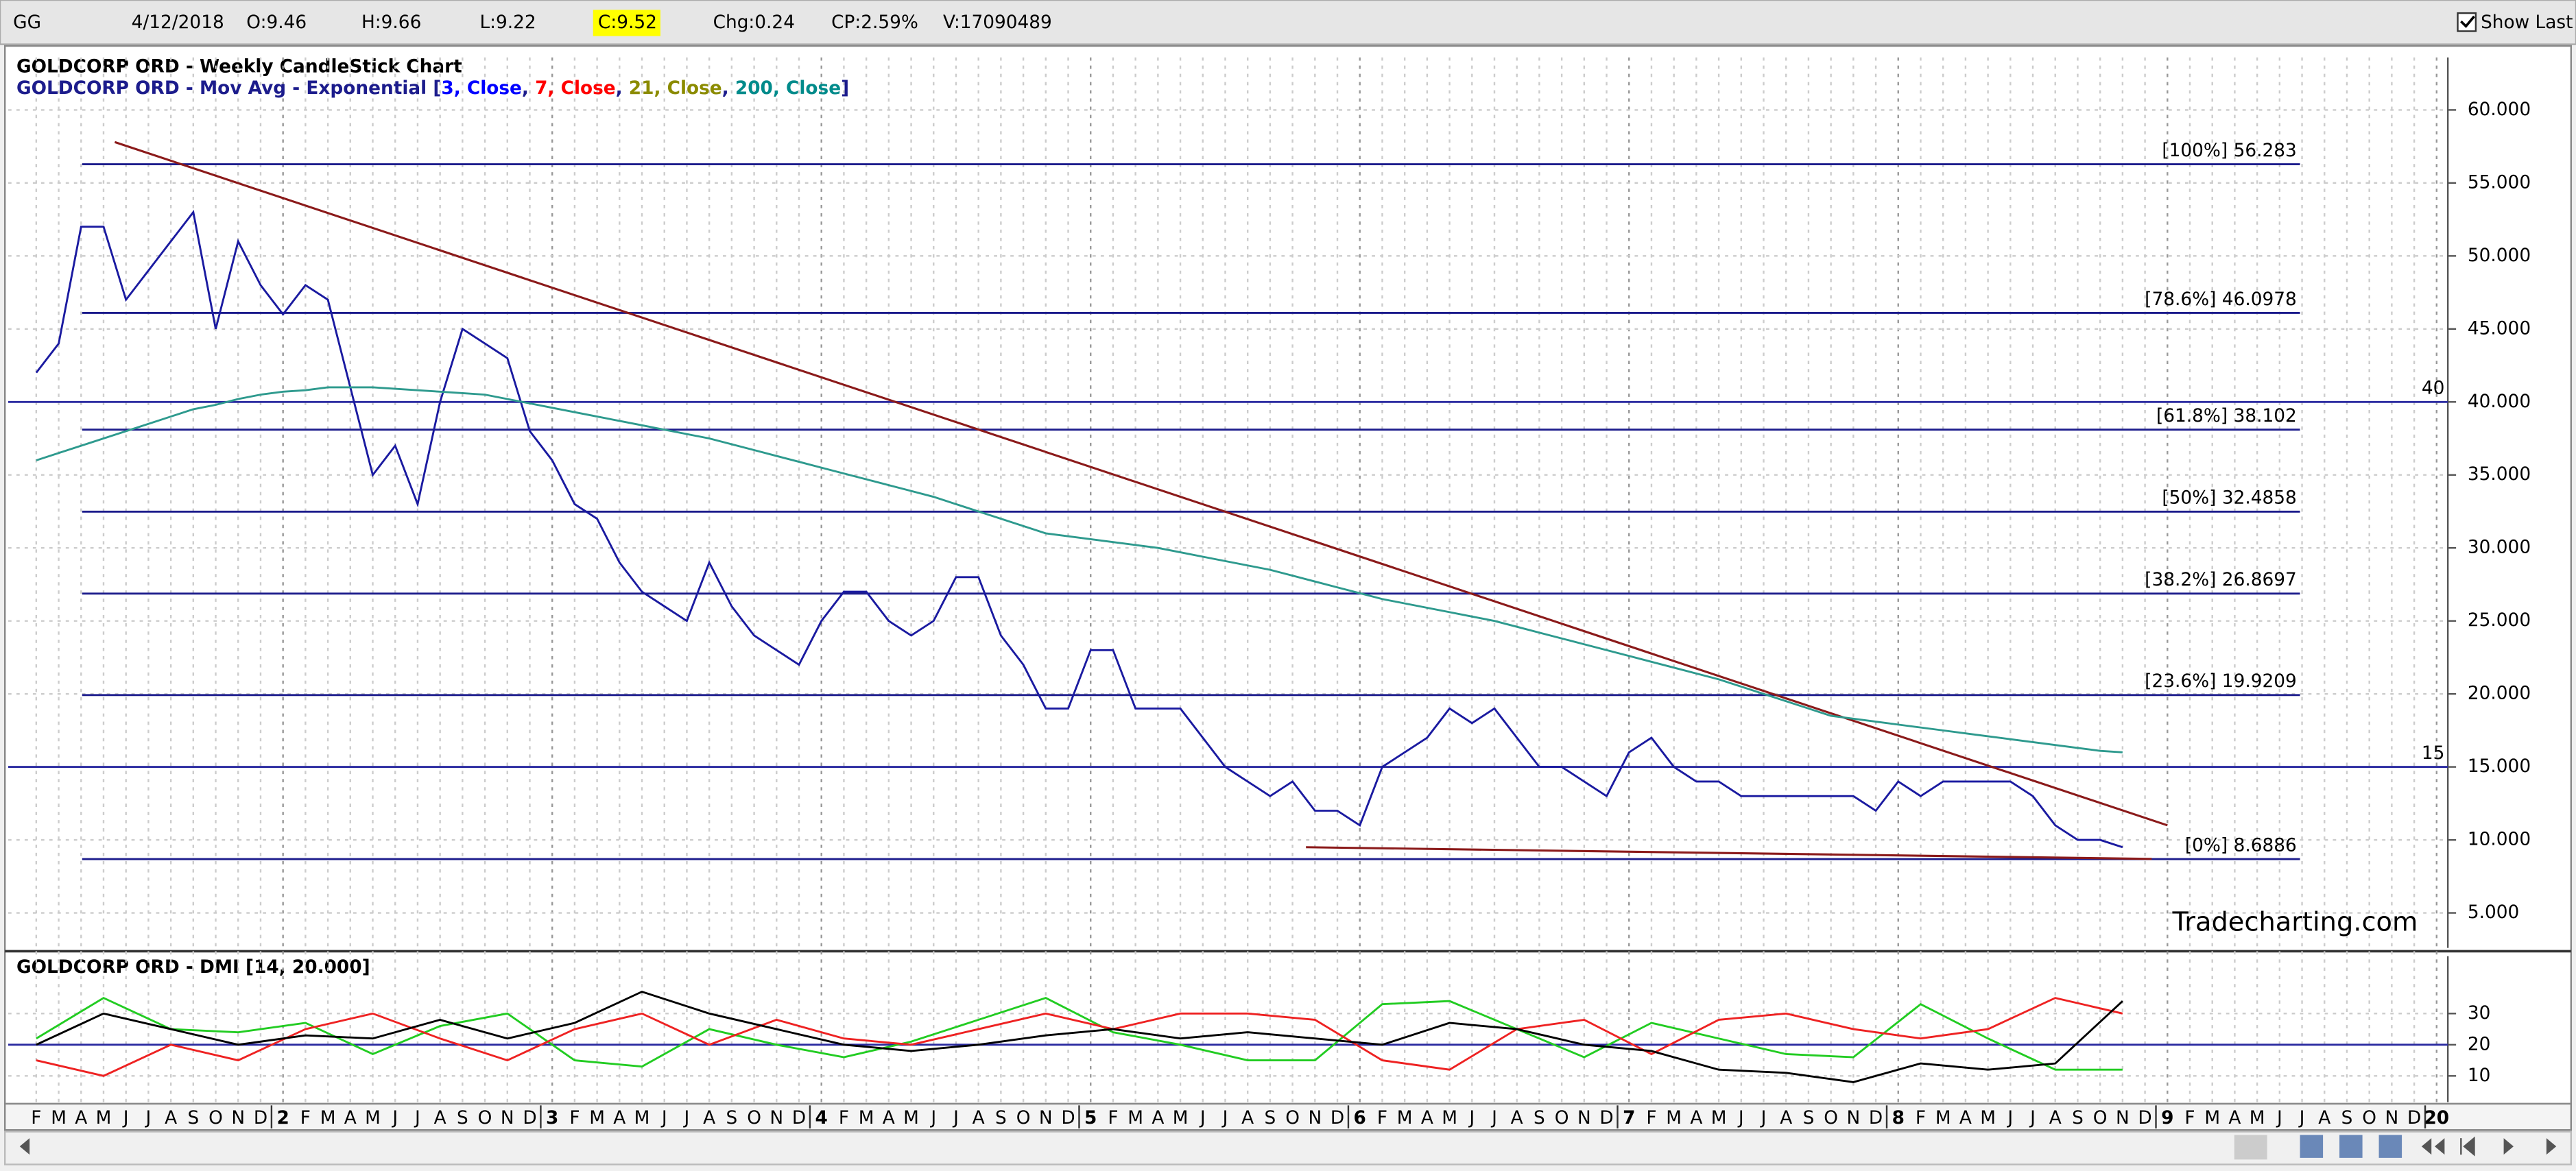 The image size is (2576, 1171). What do you see at coordinates (788, 89) in the screenshot?
I see `legend-part: 200, Close` at bounding box center [788, 89].